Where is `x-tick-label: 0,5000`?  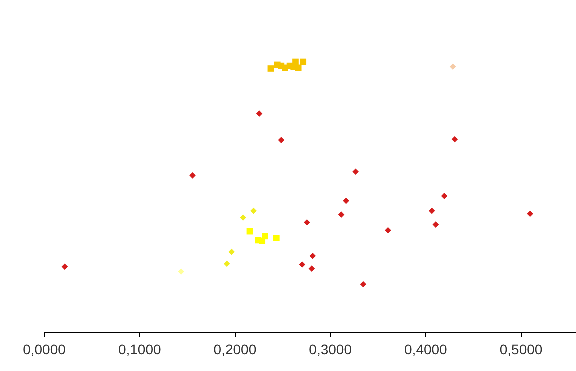 x-tick-label: 0,5000 is located at coordinates (521, 350).